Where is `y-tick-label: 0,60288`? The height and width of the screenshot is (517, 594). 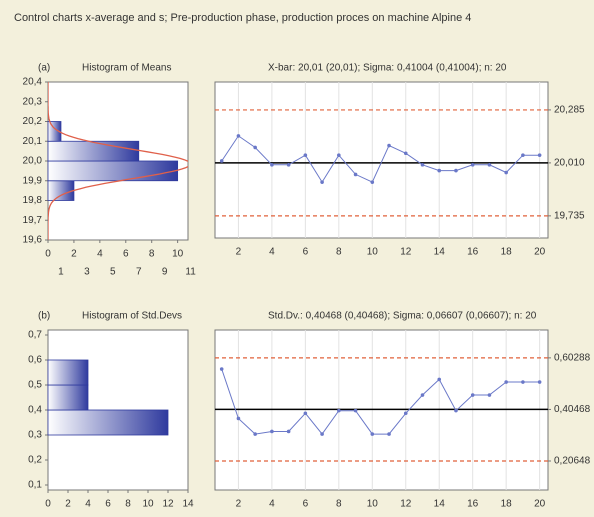
y-tick-label: 0,60288 is located at coordinates (572, 358).